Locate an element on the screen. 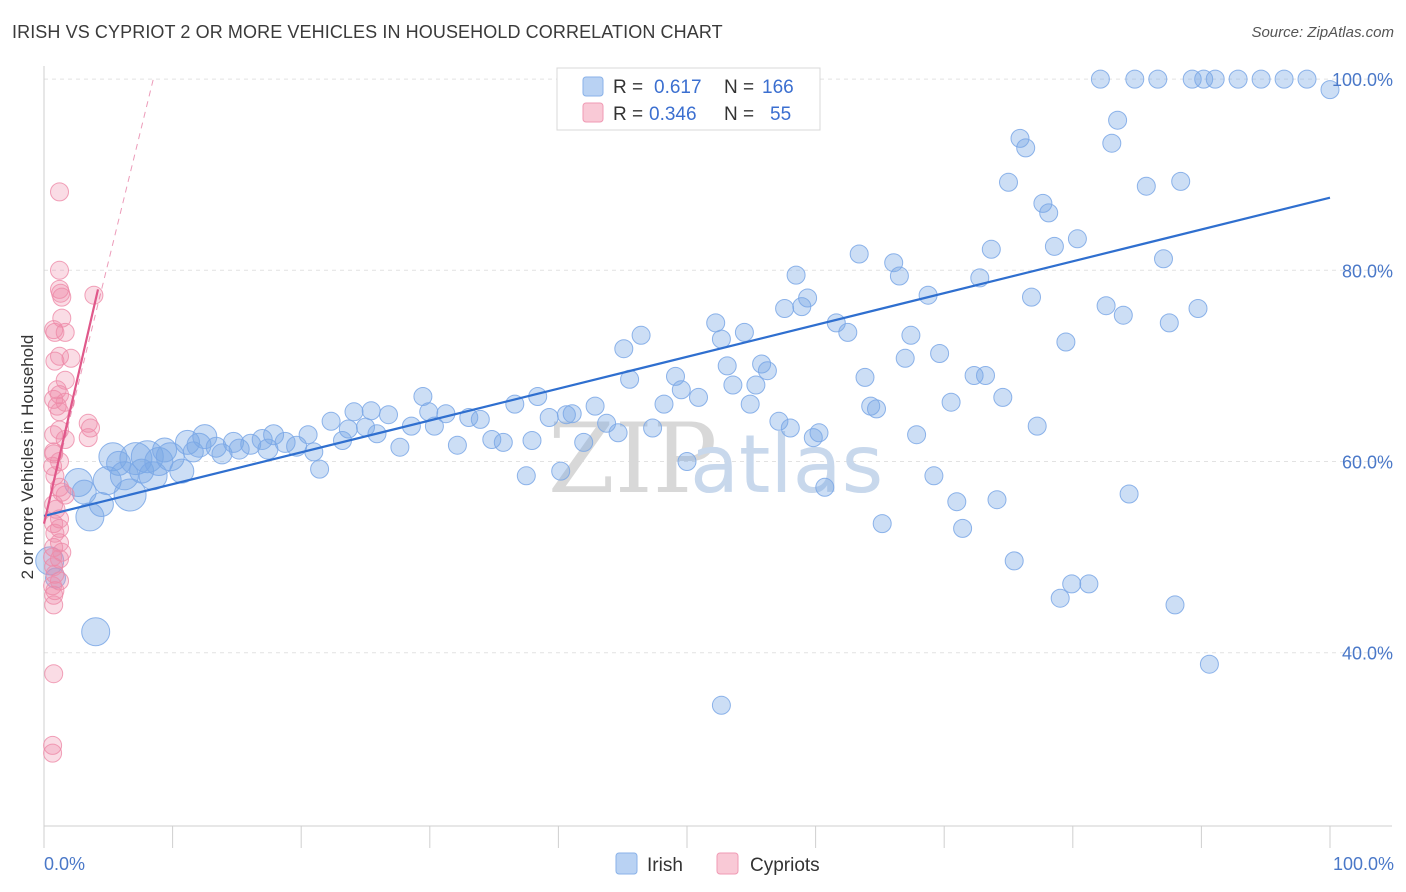 The image size is (1406, 892). legend-bottom-cypriot-label: Cypriots is located at coordinates (785, 865).